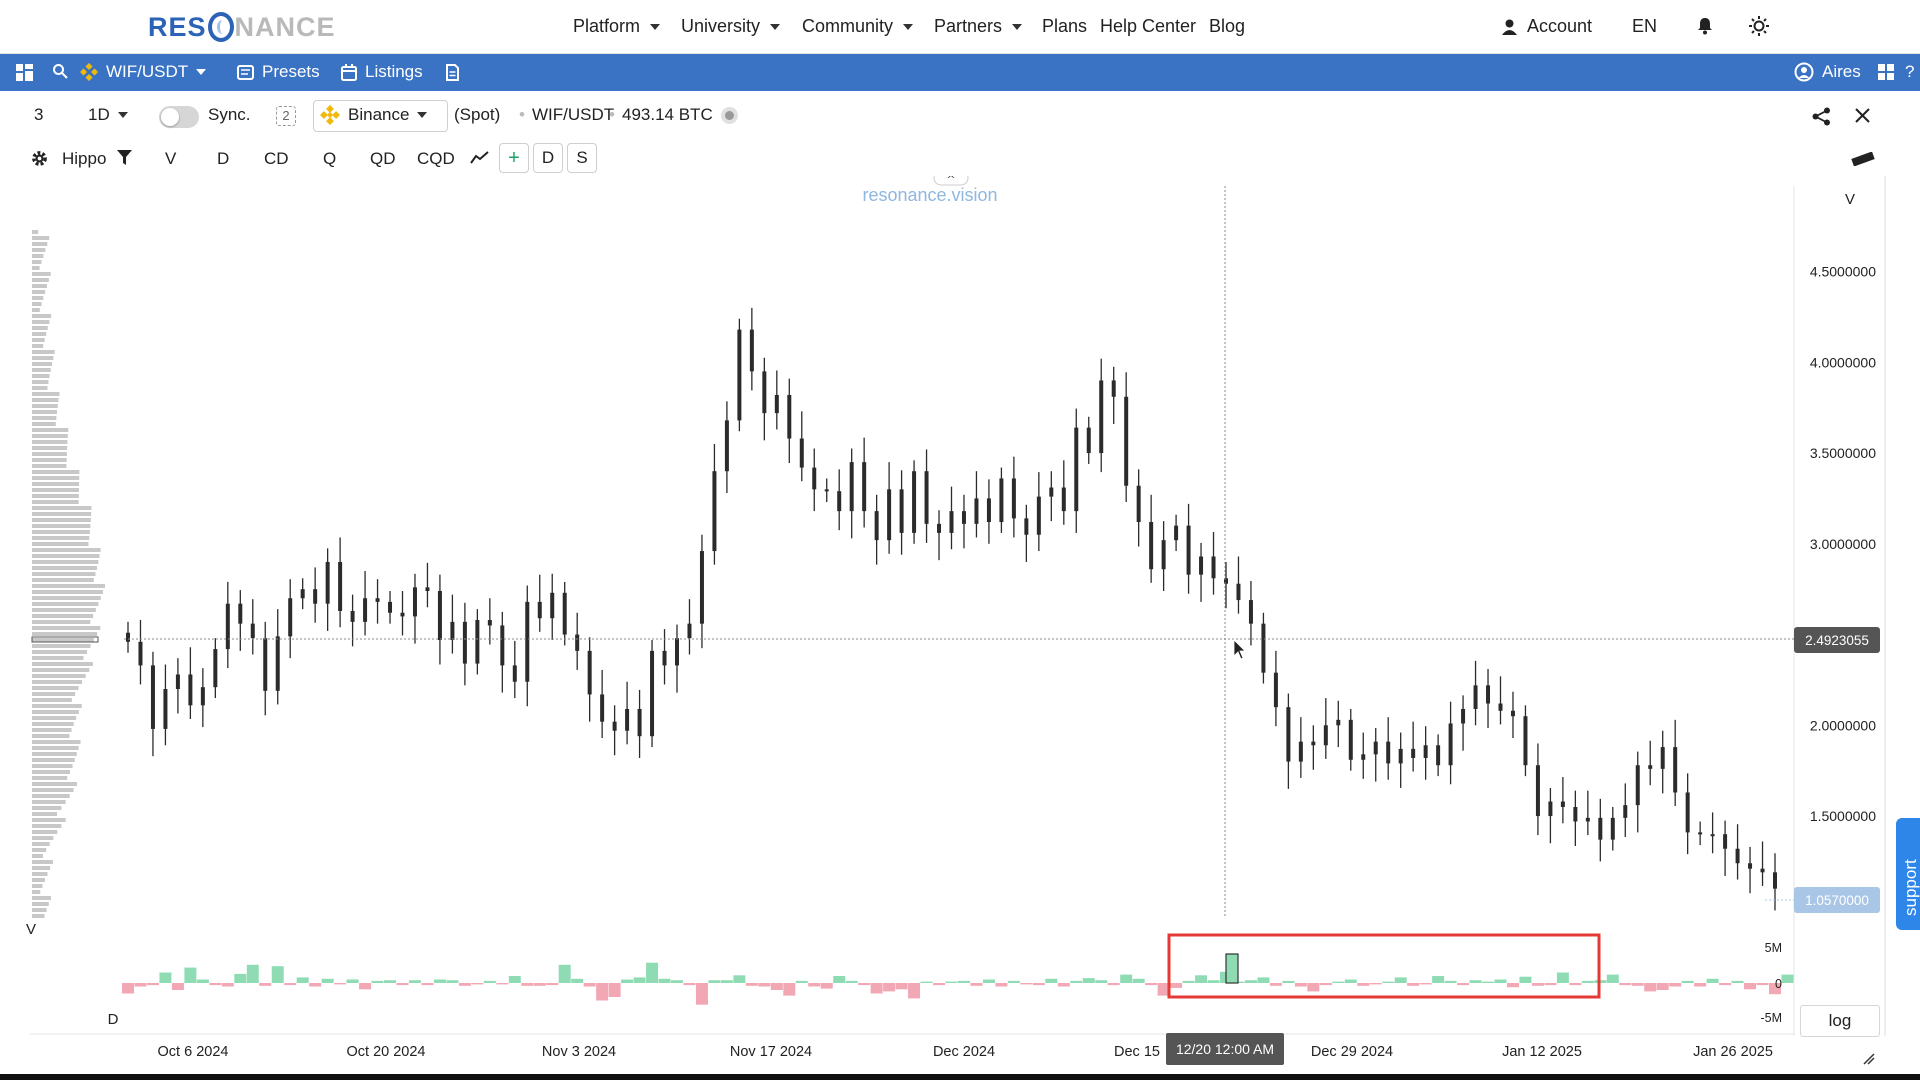  Describe the element at coordinates (479, 160) in the screenshot. I see `line-indicator-button` at that location.